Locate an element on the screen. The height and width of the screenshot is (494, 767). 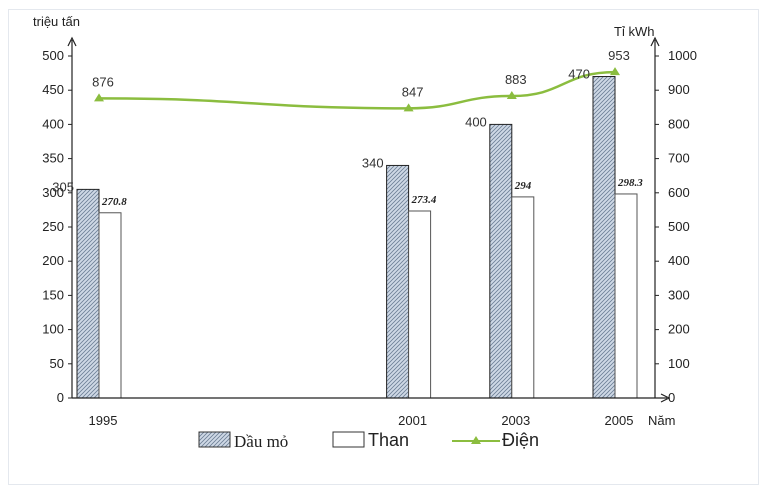
right-axis-label: Tỉ kWh is located at coordinates (634, 31).